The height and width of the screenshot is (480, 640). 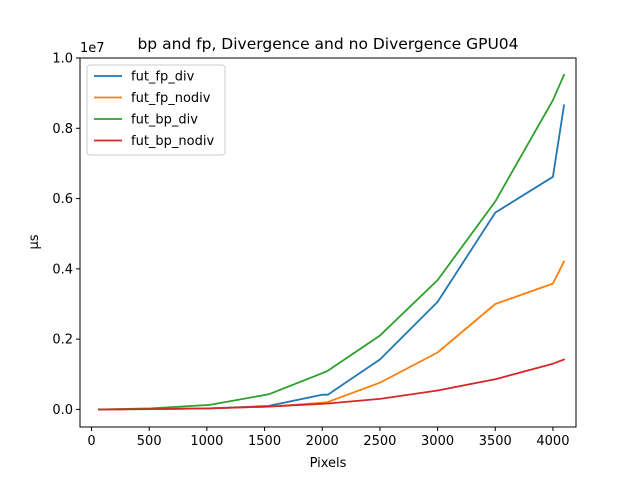 I want to click on x-tick-label: 4000, so click(x=552, y=441).